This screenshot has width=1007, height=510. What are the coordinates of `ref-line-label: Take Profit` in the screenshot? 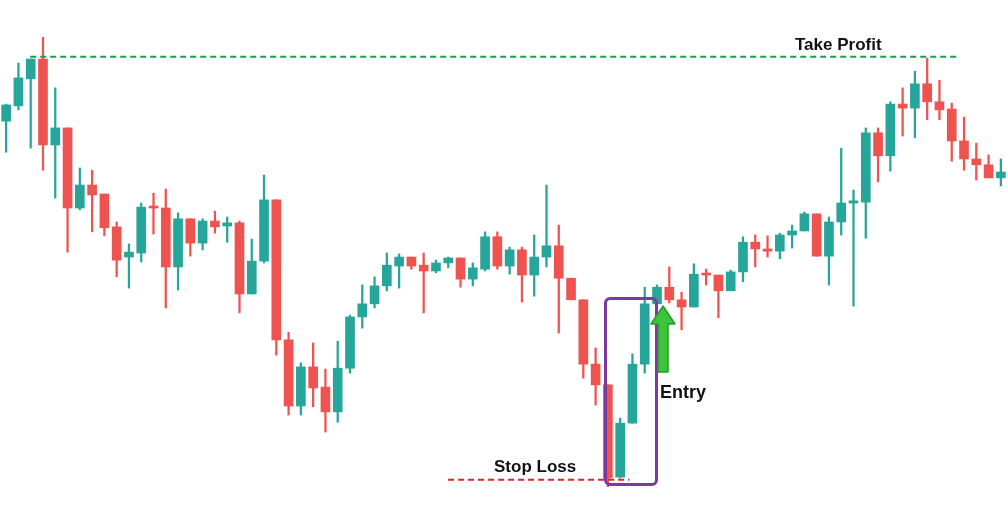 It's located at (838, 44).